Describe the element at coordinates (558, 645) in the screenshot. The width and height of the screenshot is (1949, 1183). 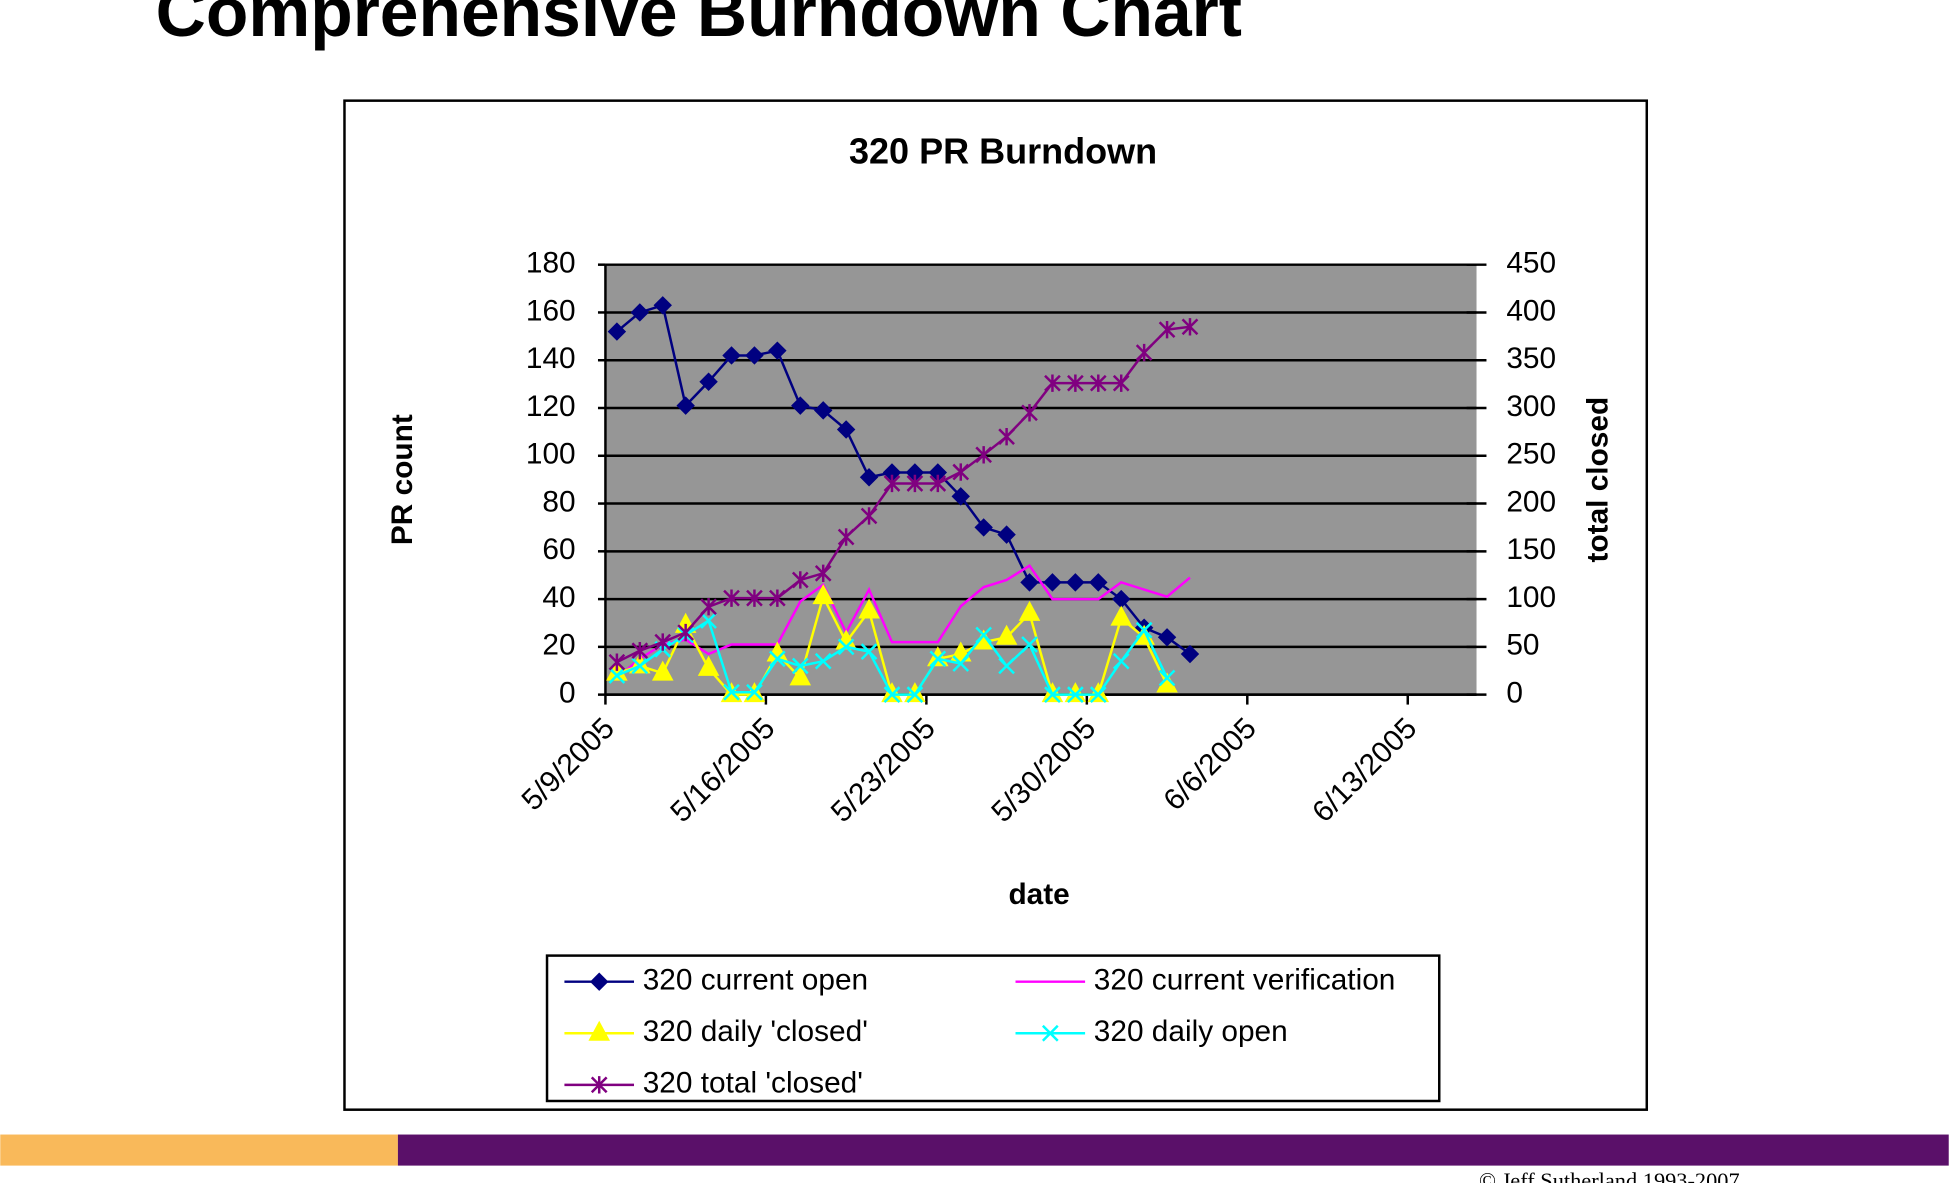
I see `y-tick-label: 20` at that location.